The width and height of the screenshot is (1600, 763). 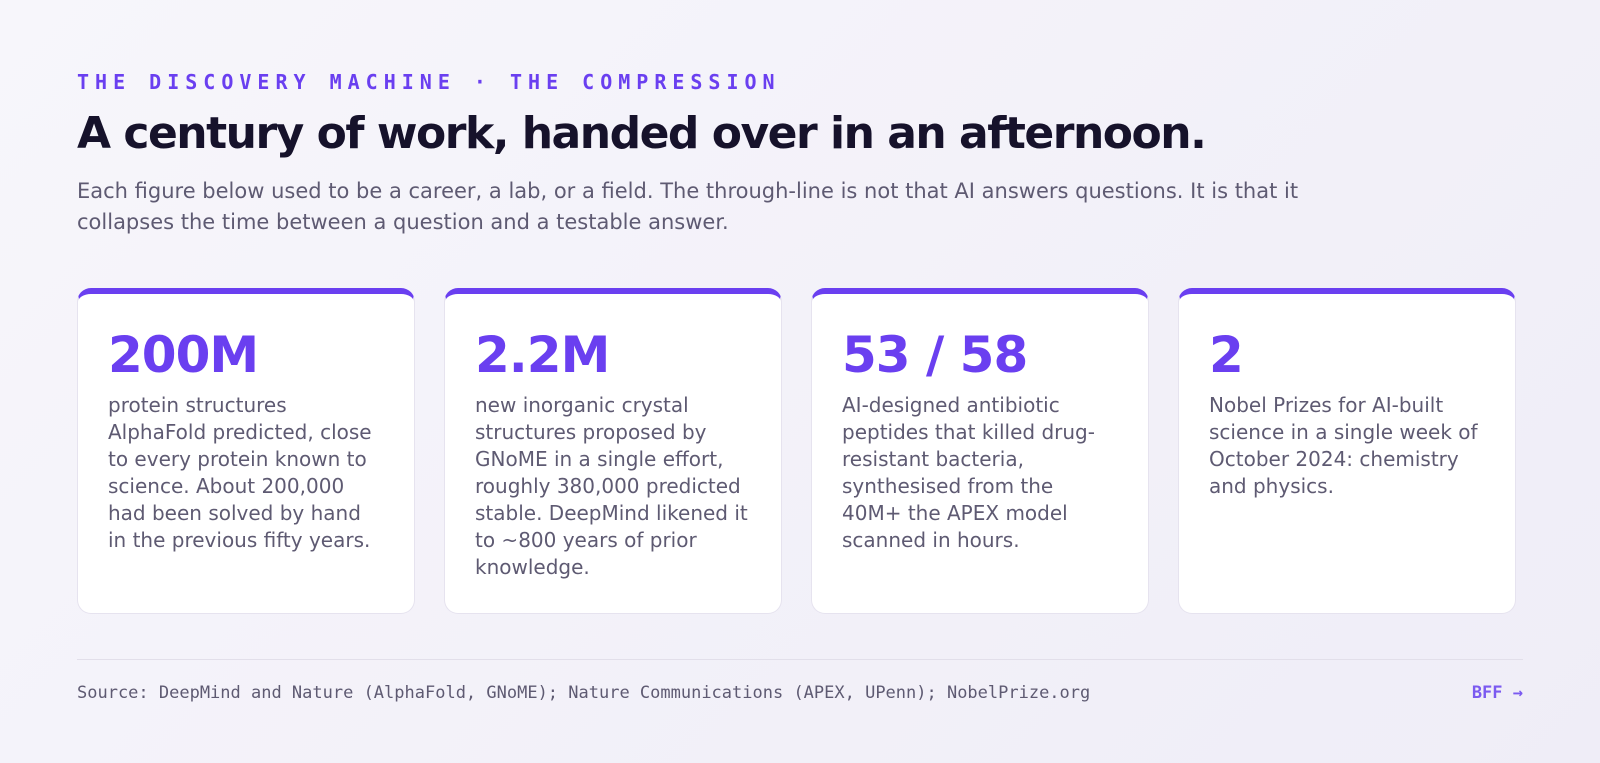 I want to click on brand-link: BFF →, so click(x=1497, y=693).